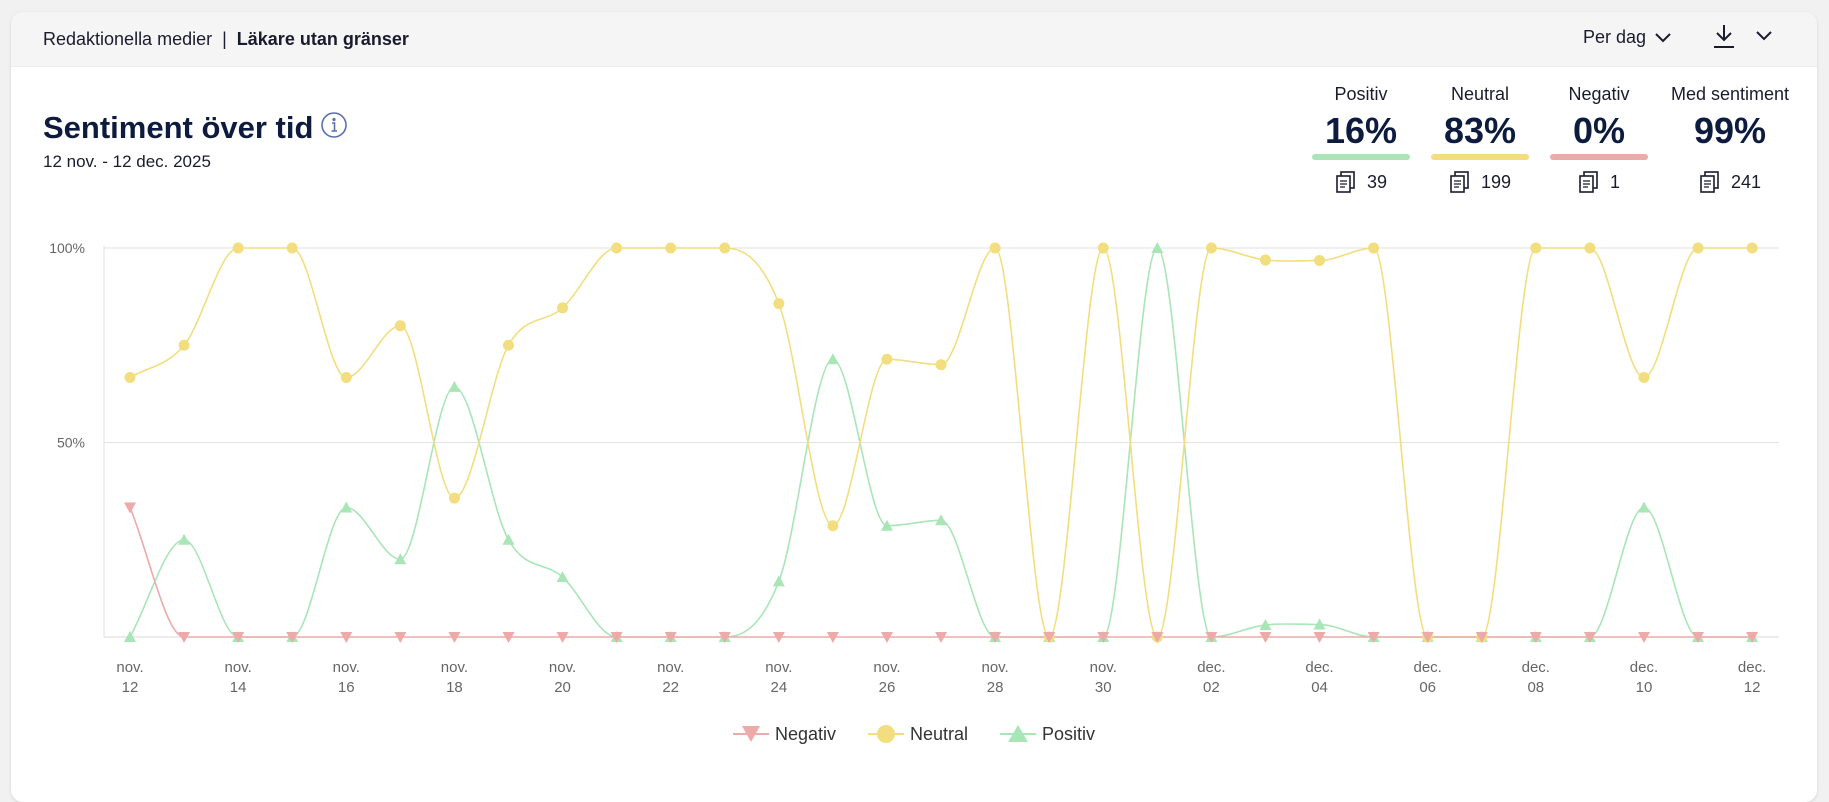 This screenshot has height=802, width=1829. Describe the element at coordinates (1535, 687) in the screenshot. I see `x-tick-label: 08` at that location.